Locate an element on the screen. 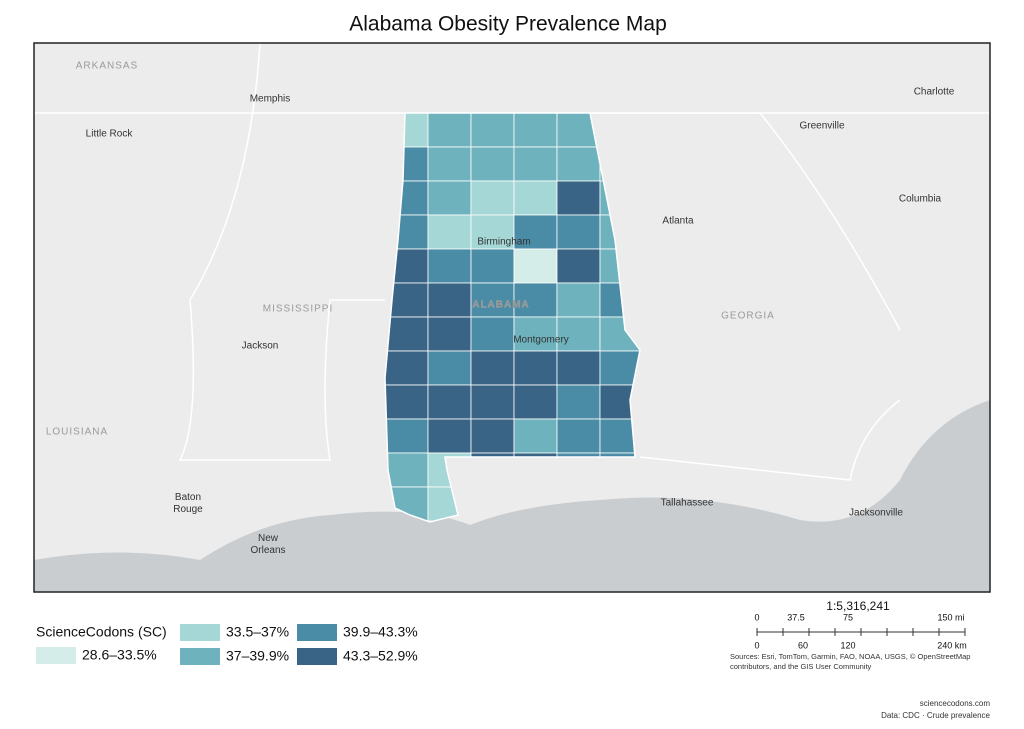 The width and height of the screenshot is (1024, 729). legend-label: 33.5–37% is located at coordinates (257, 632).